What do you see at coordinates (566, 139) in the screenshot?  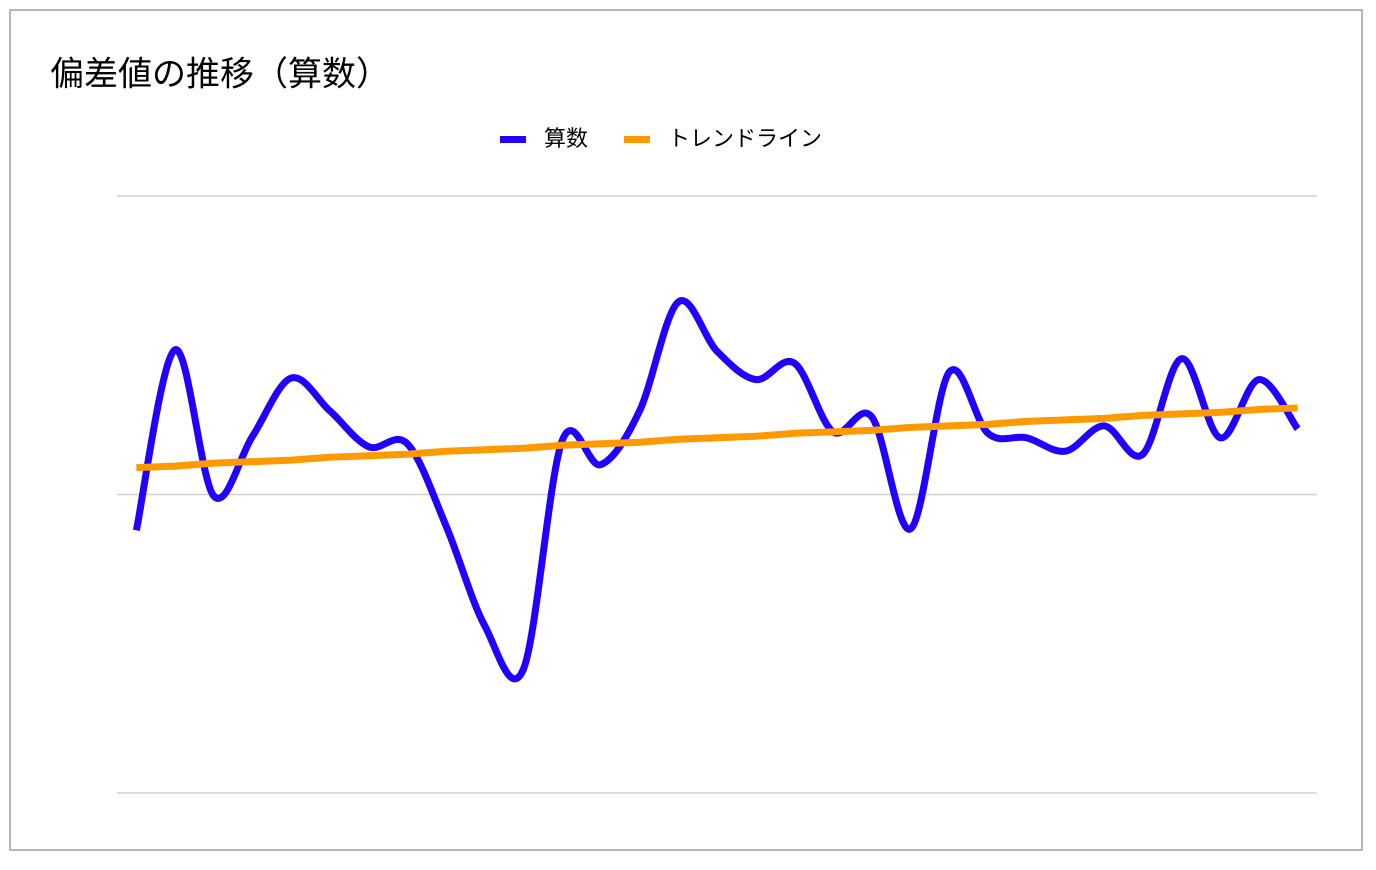 I see `legend-label: 算数` at bounding box center [566, 139].